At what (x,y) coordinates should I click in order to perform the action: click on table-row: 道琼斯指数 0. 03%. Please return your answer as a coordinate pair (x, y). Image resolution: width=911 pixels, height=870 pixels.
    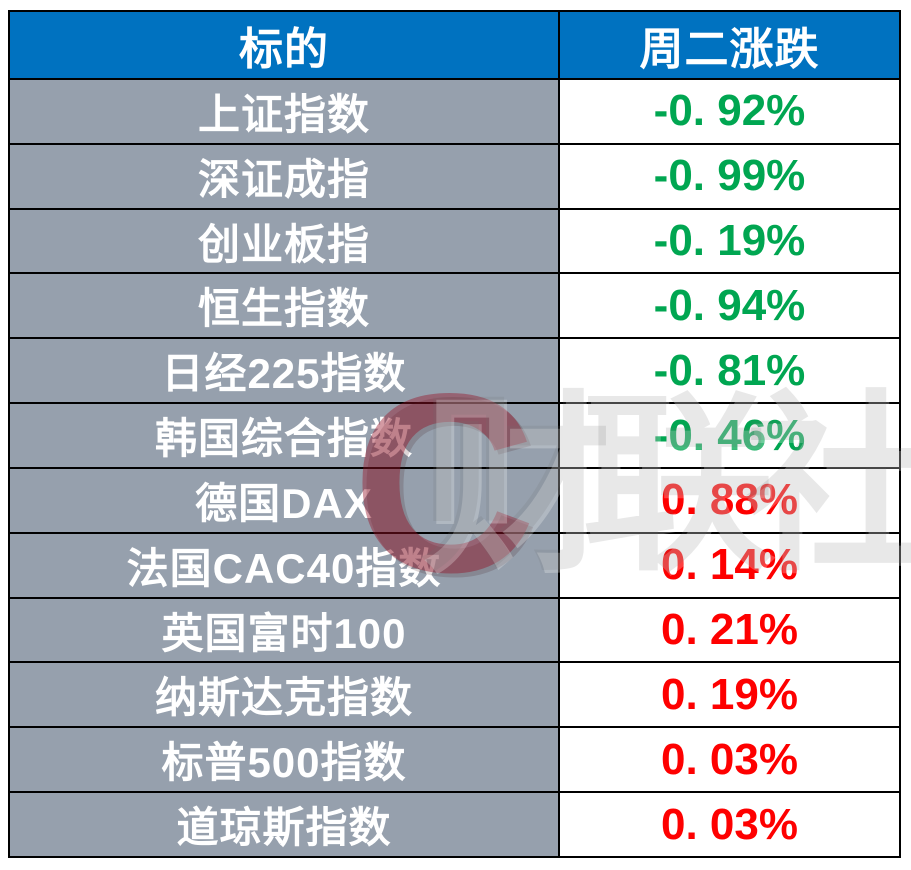
    Looking at the image, I should click on (454, 823).